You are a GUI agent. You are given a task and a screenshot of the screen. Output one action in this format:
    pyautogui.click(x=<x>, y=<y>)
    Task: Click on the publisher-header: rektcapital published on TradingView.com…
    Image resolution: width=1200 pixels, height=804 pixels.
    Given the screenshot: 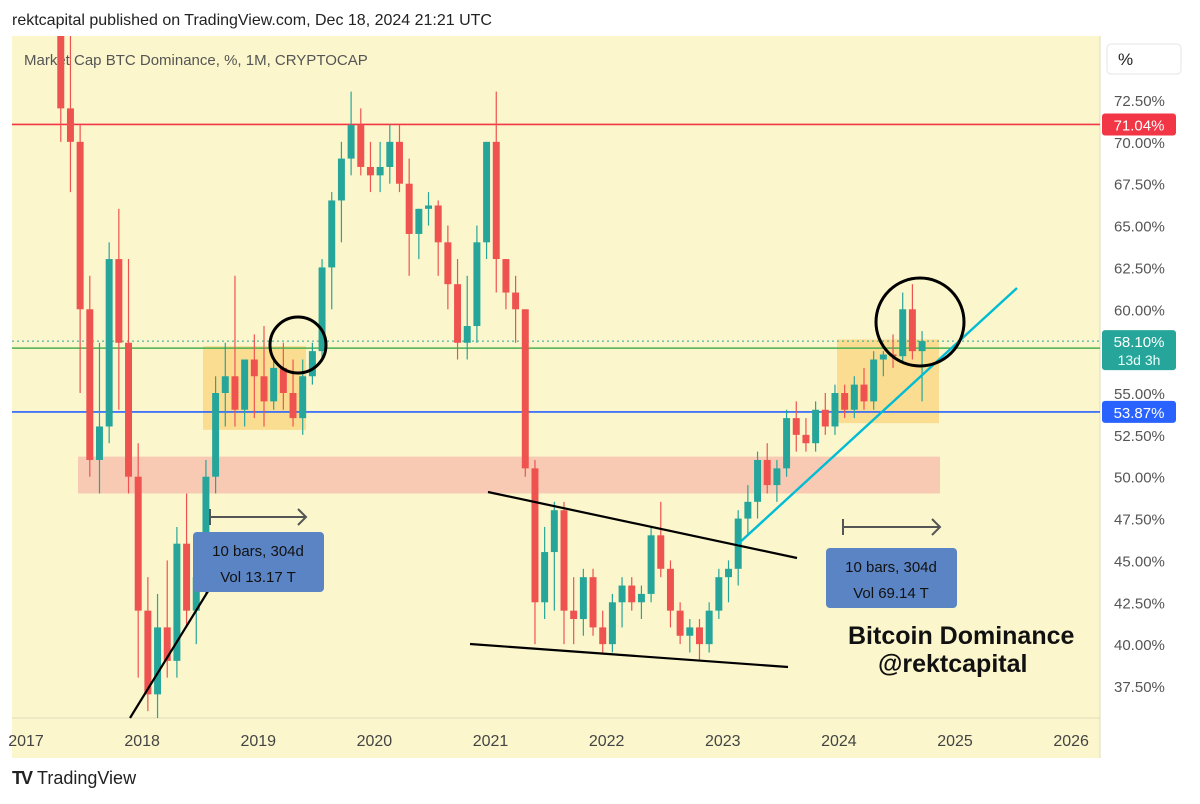 What is the action you would take?
    pyautogui.click(x=252, y=20)
    